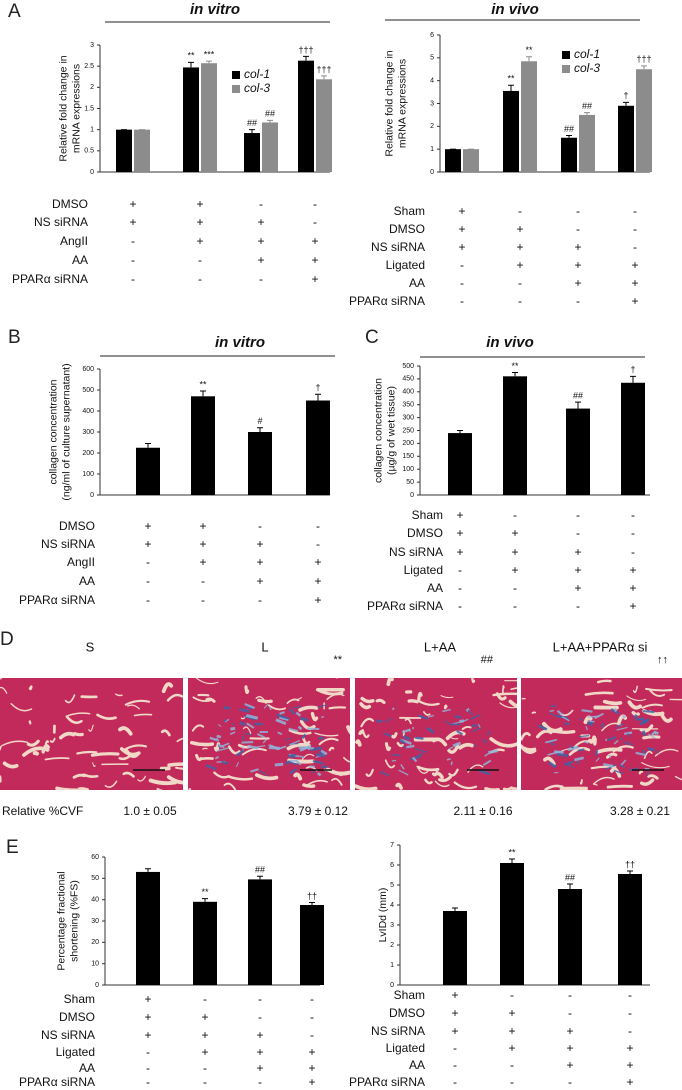 The width and height of the screenshot is (682, 1090). What do you see at coordinates (392, 845) in the screenshot?
I see `y-tick-label: 7` at bounding box center [392, 845].